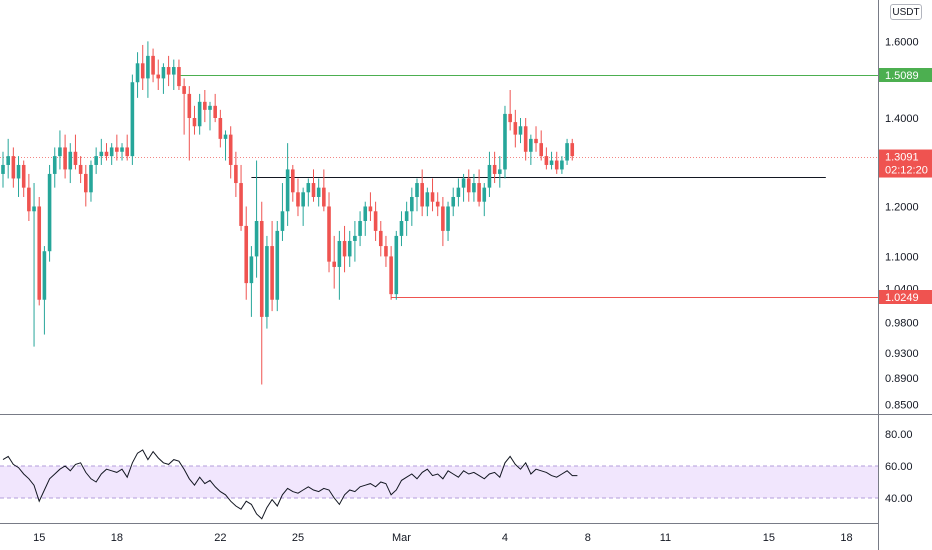  What do you see at coordinates (902, 257) in the screenshot?
I see `price-tick-label: 1.1000` at bounding box center [902, 257].